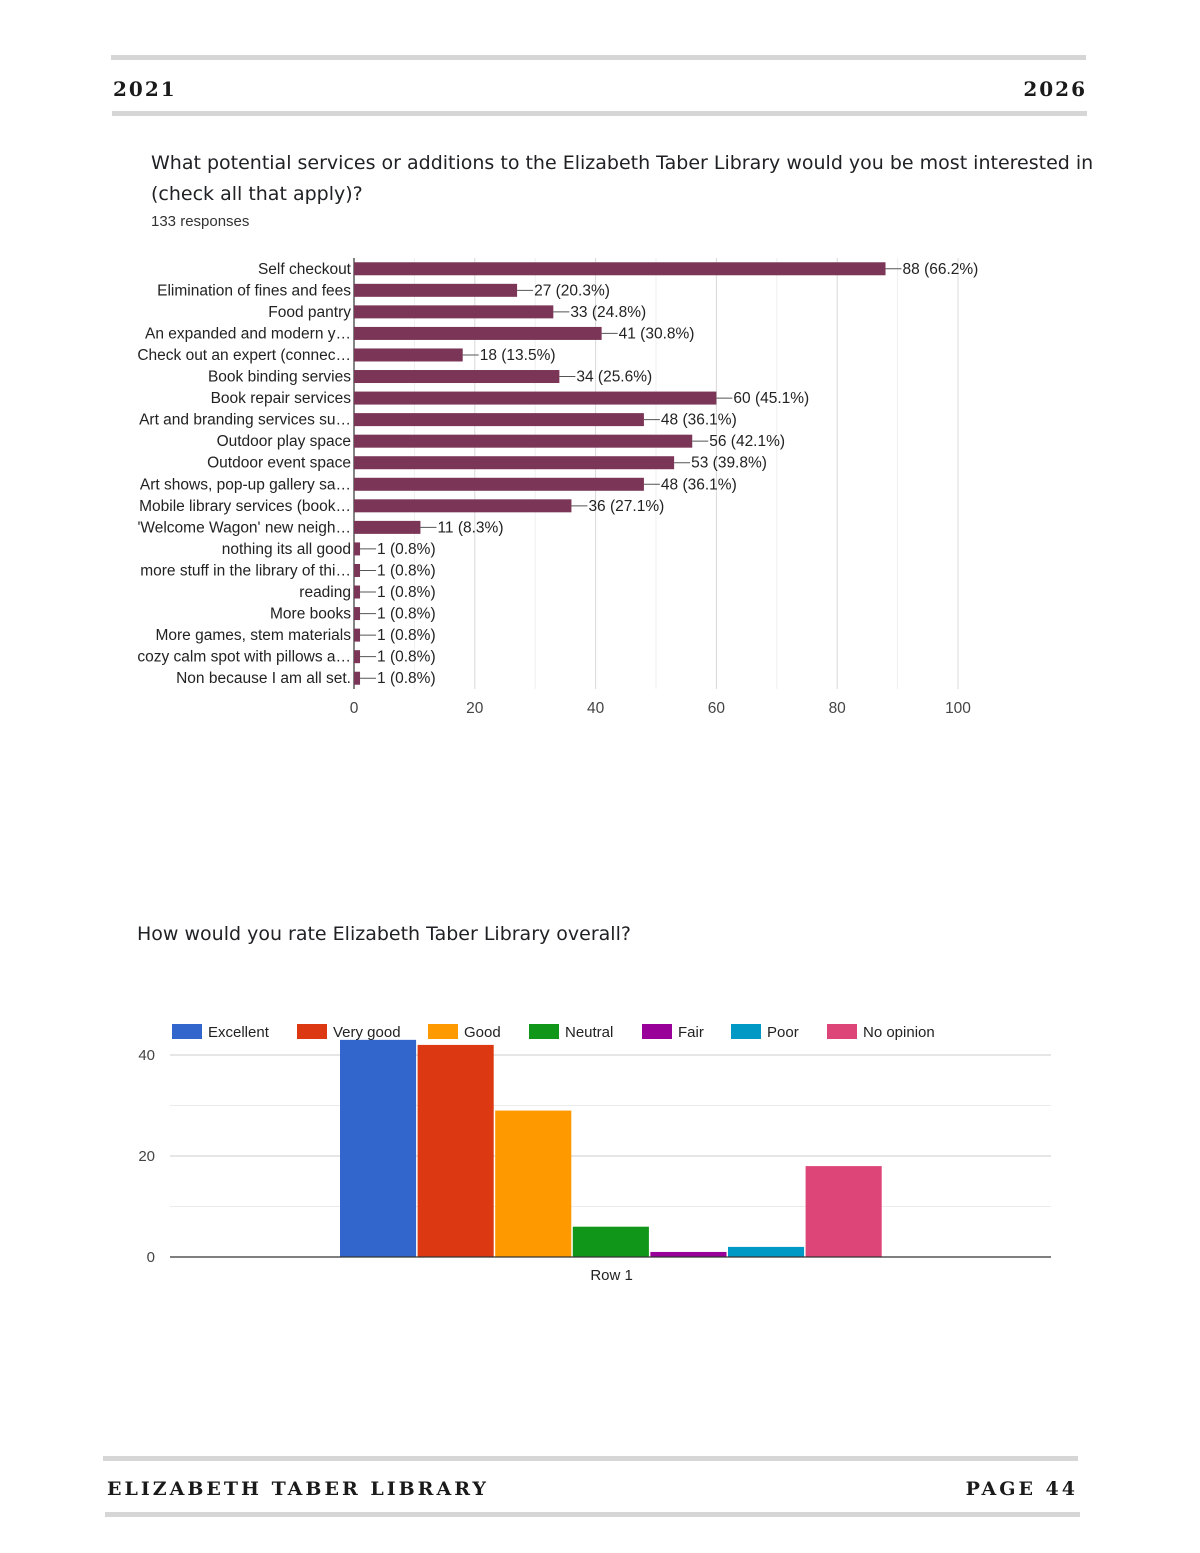  What do you see at coordinates (611, 1275) in the screenshot?
I see `x-category-label: Row 1` at bounding box center [611, 1275].